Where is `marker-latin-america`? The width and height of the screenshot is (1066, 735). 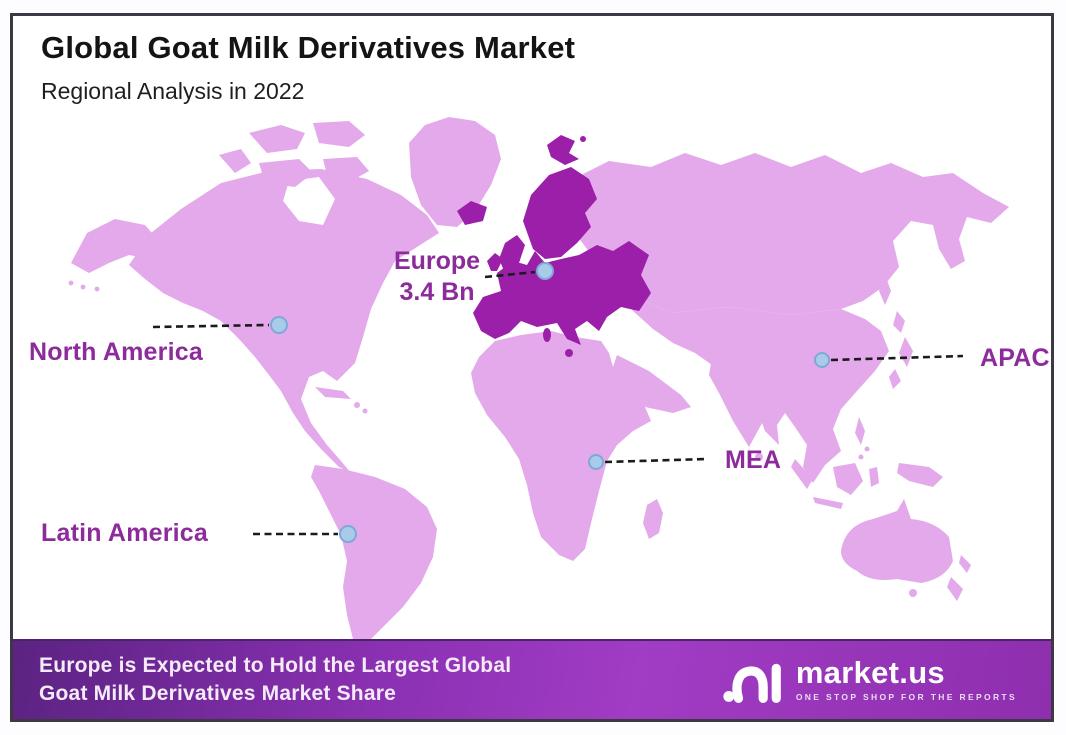
marker-latin-america is located at coordinates (348, 534).